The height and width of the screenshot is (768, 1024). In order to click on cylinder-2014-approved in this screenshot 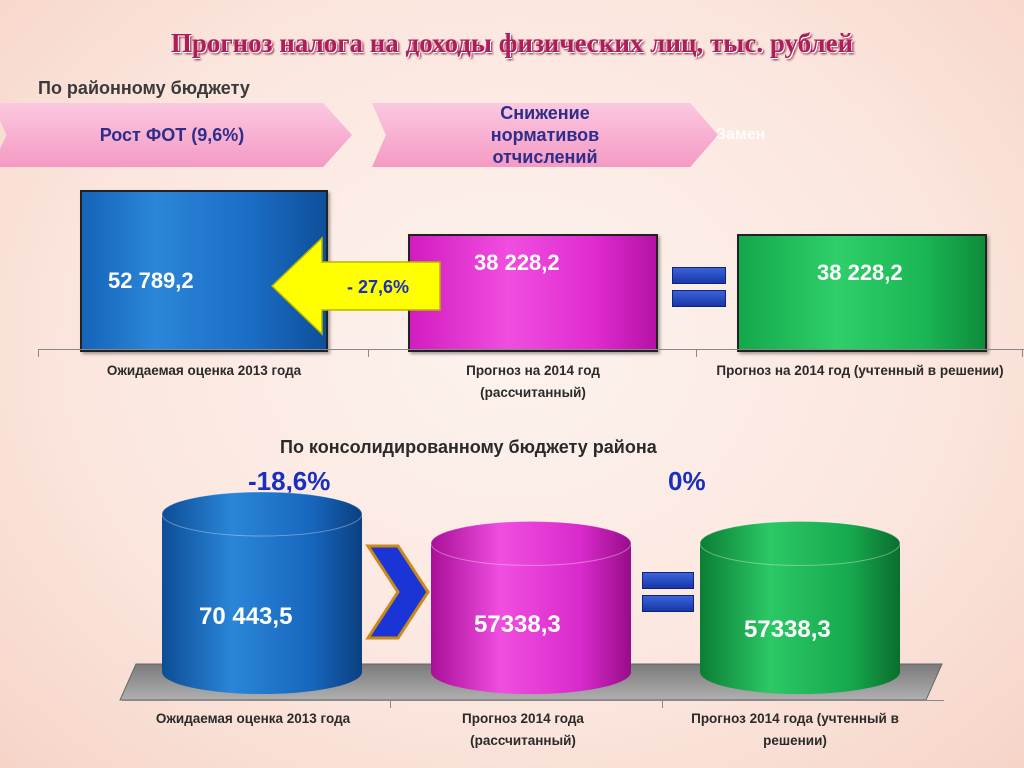, I will do `click(800, 607)`.